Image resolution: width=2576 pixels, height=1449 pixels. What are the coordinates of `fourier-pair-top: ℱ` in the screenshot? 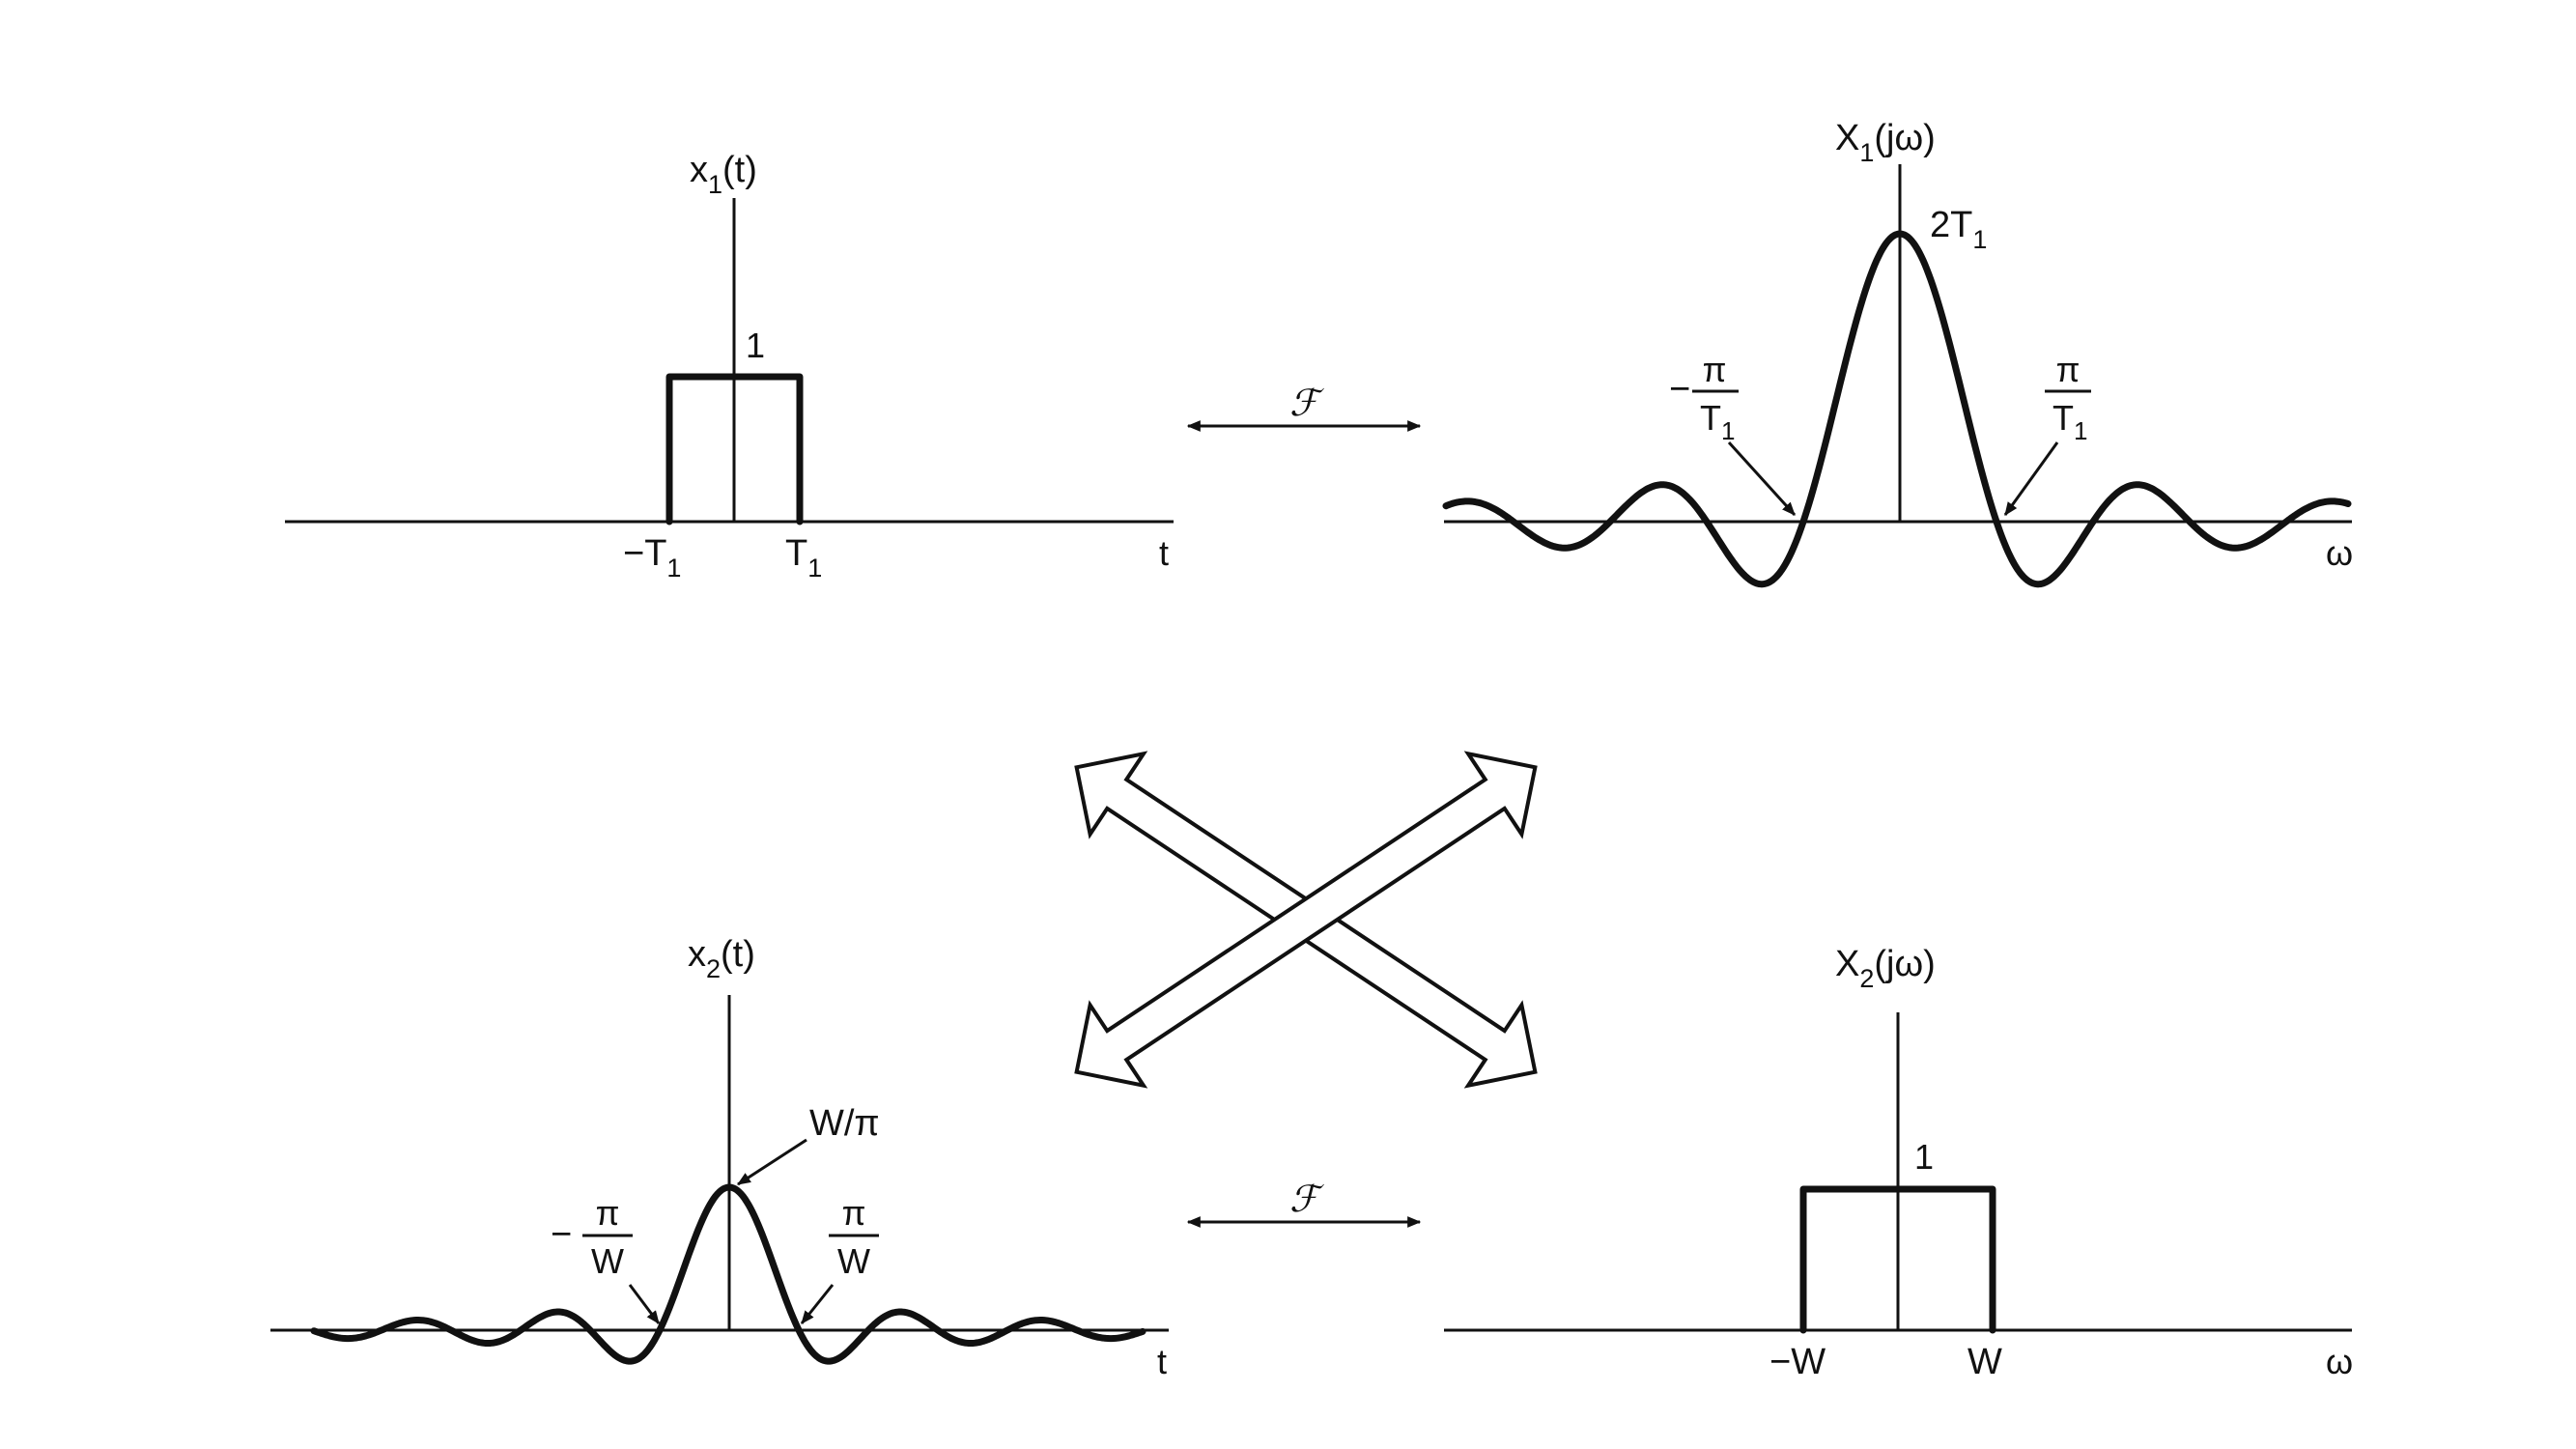 It's located at (1304, 408).